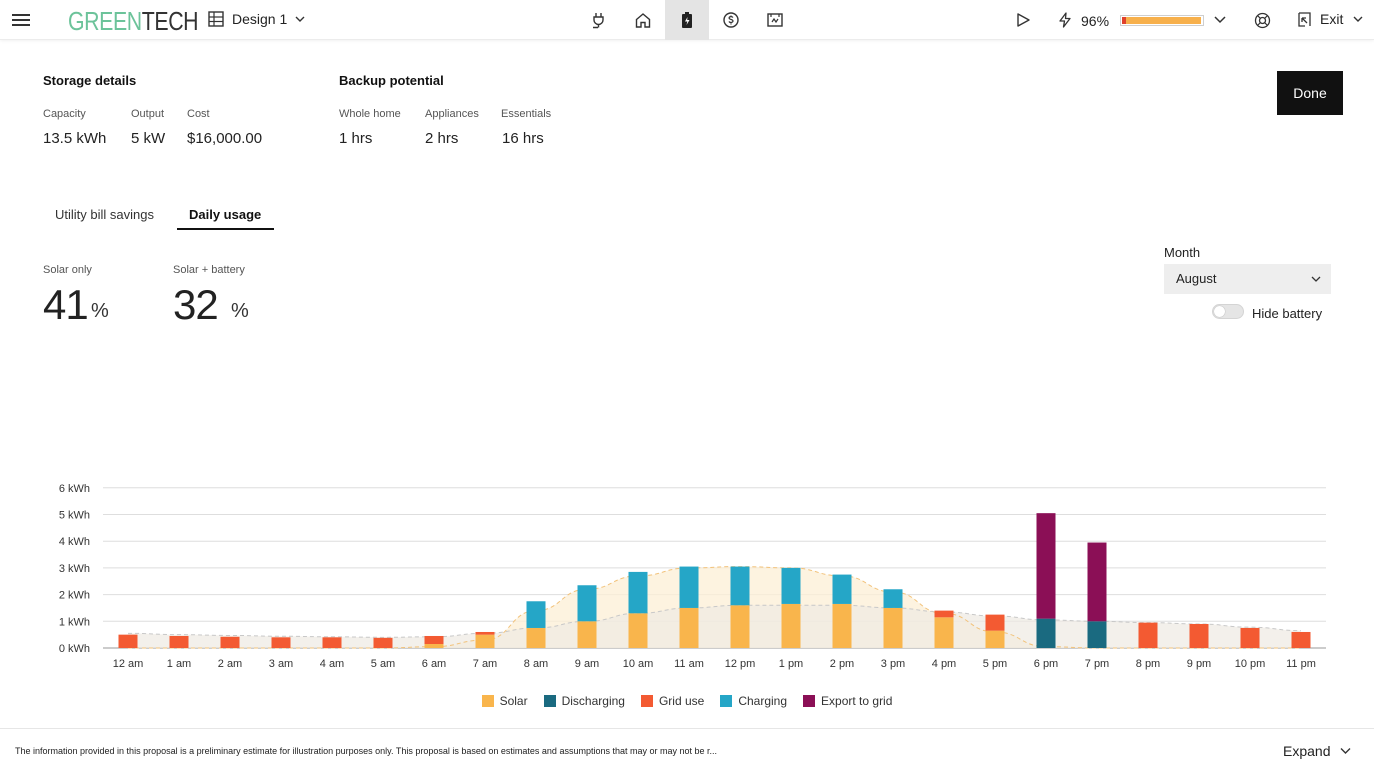 This screenshot has width=1374, height=772. I want to click on nav-home, so click(643, 20).